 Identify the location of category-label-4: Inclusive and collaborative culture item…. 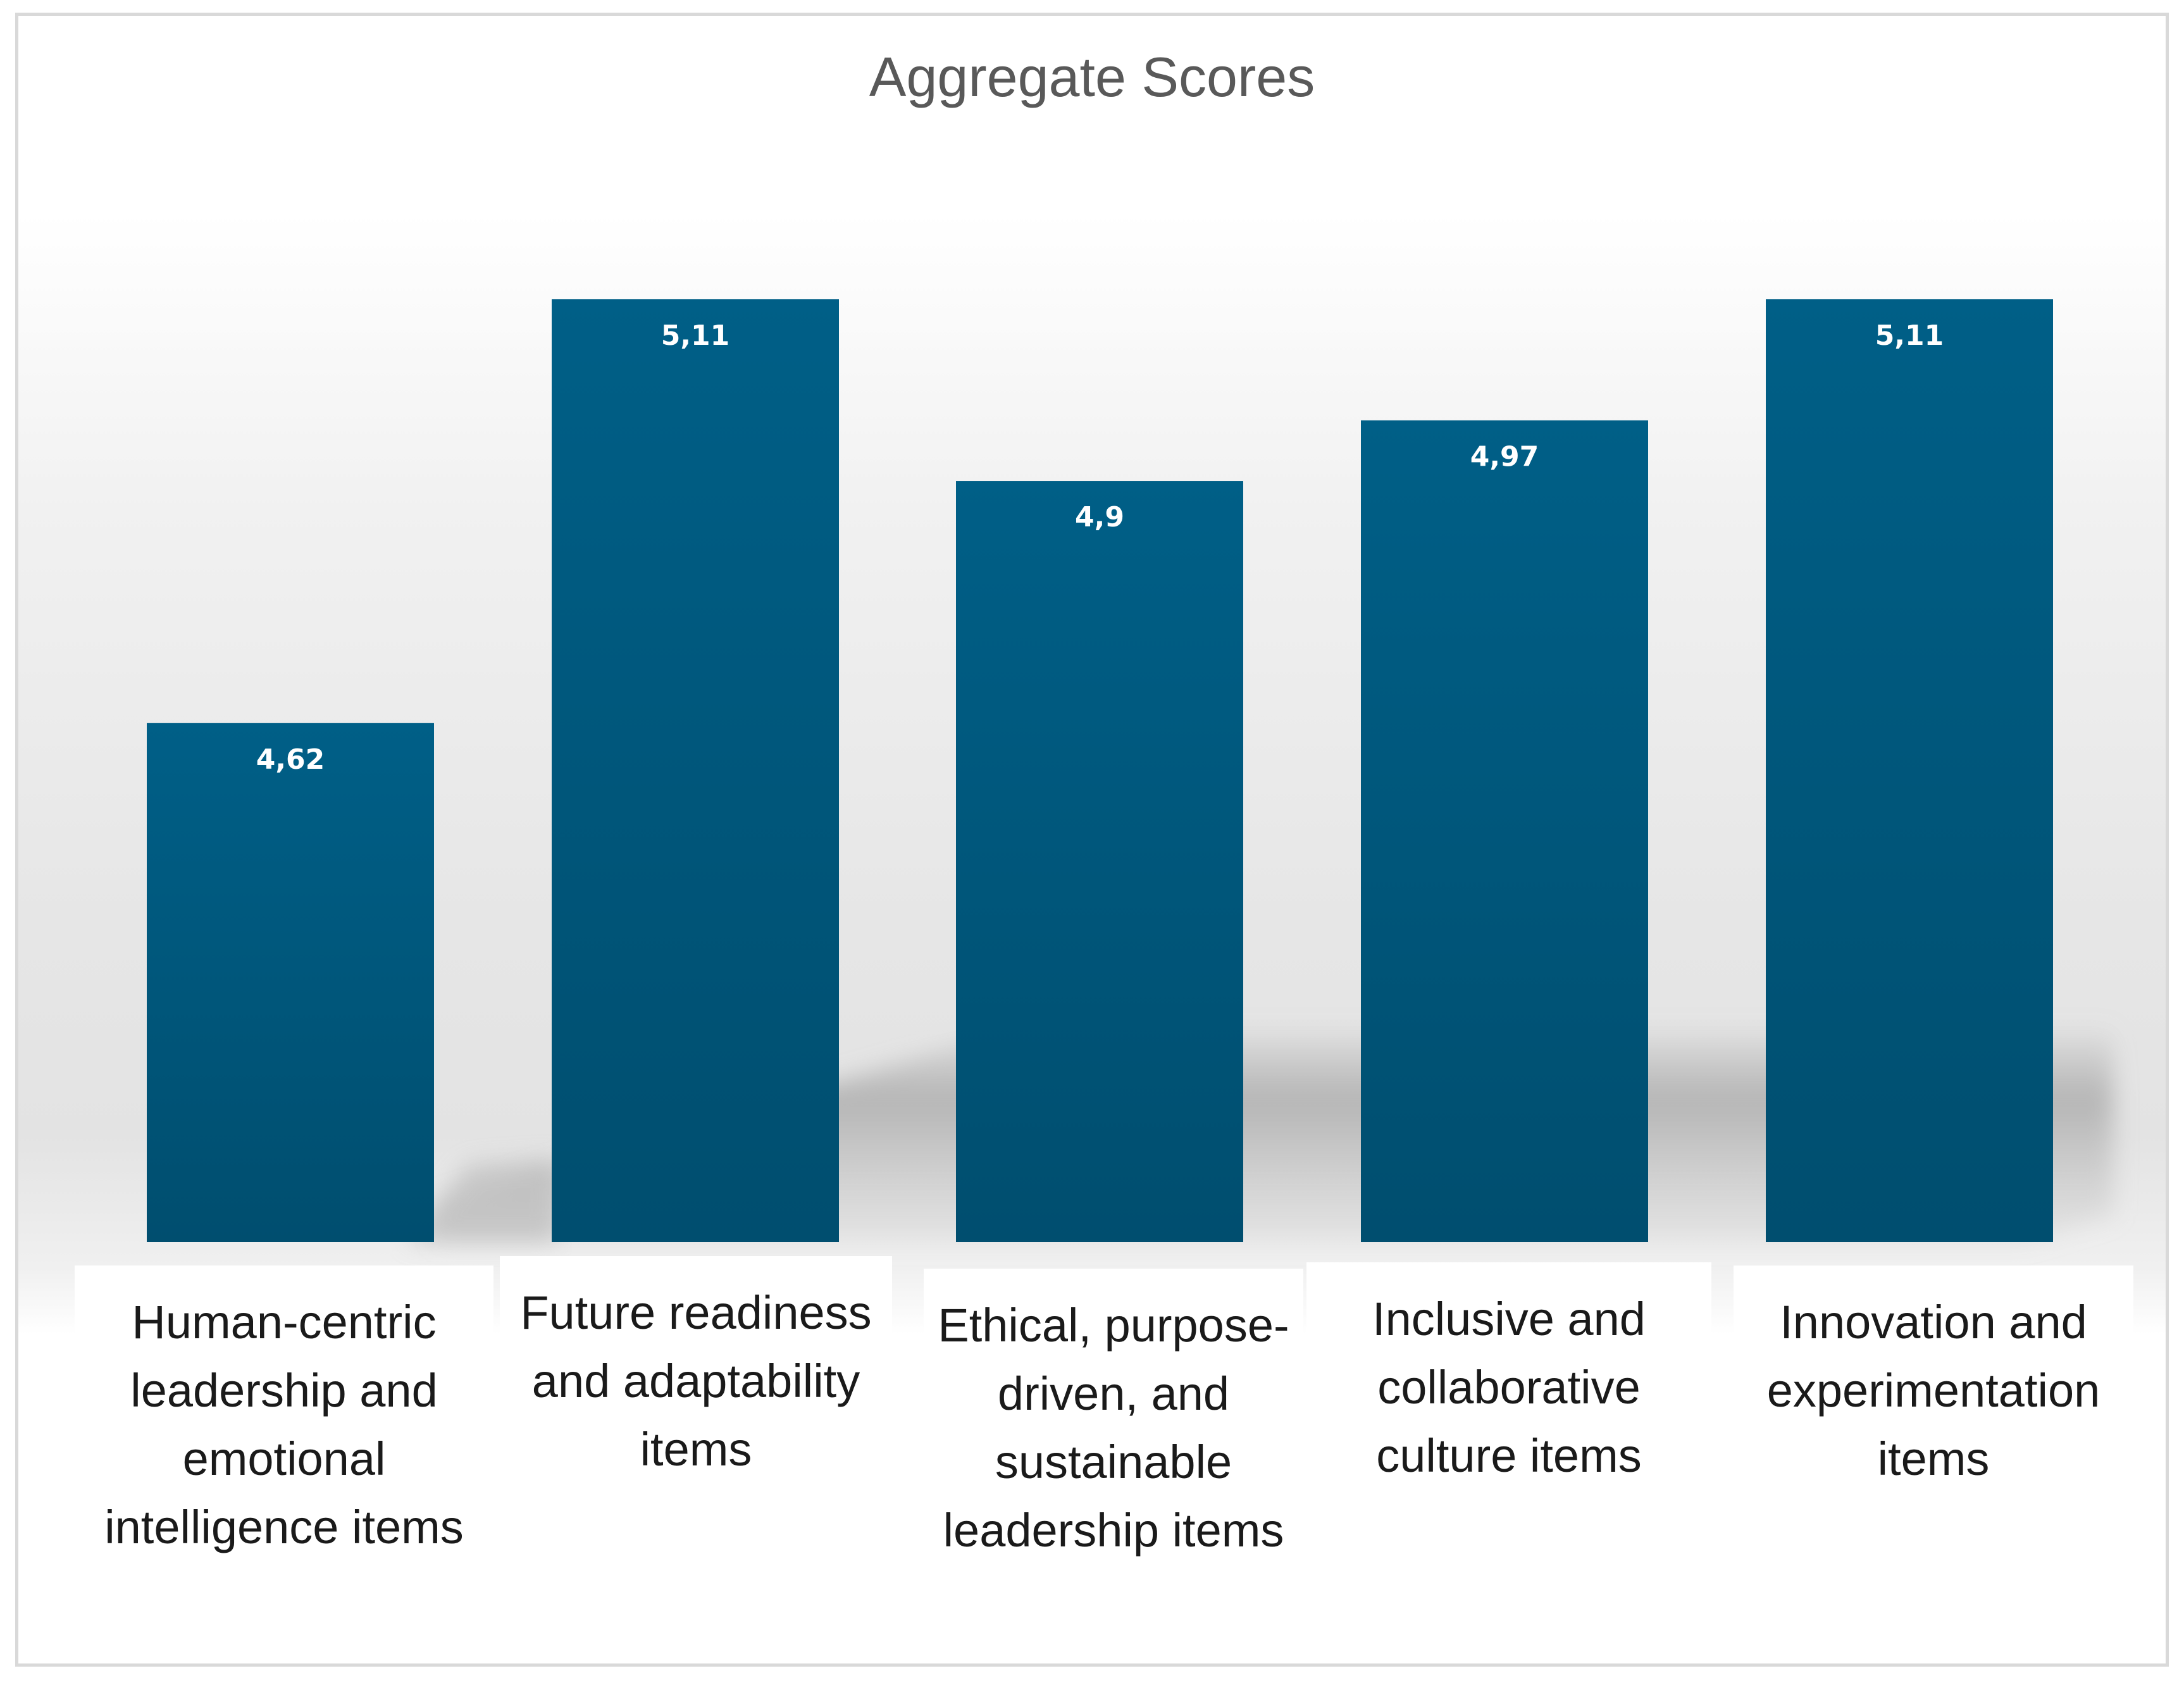
(1508, 1441).